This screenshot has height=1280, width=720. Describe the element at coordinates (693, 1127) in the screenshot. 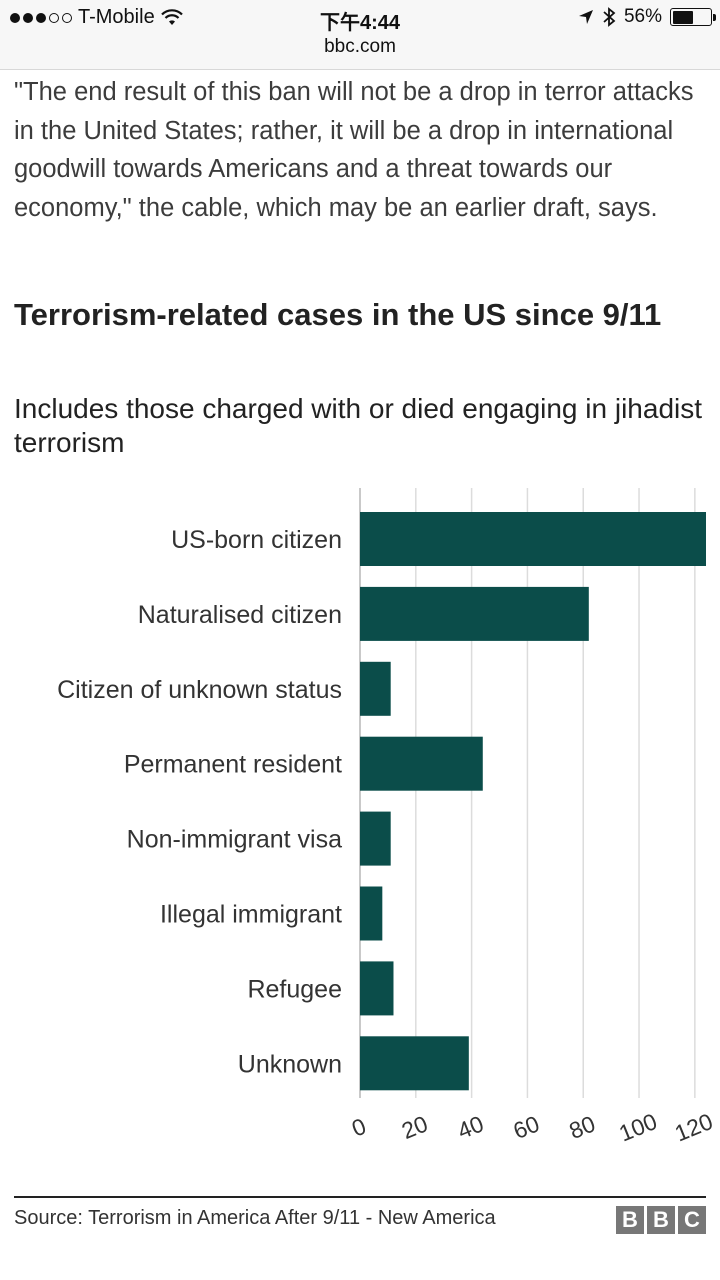

I see `tick-label: 120` at that location.